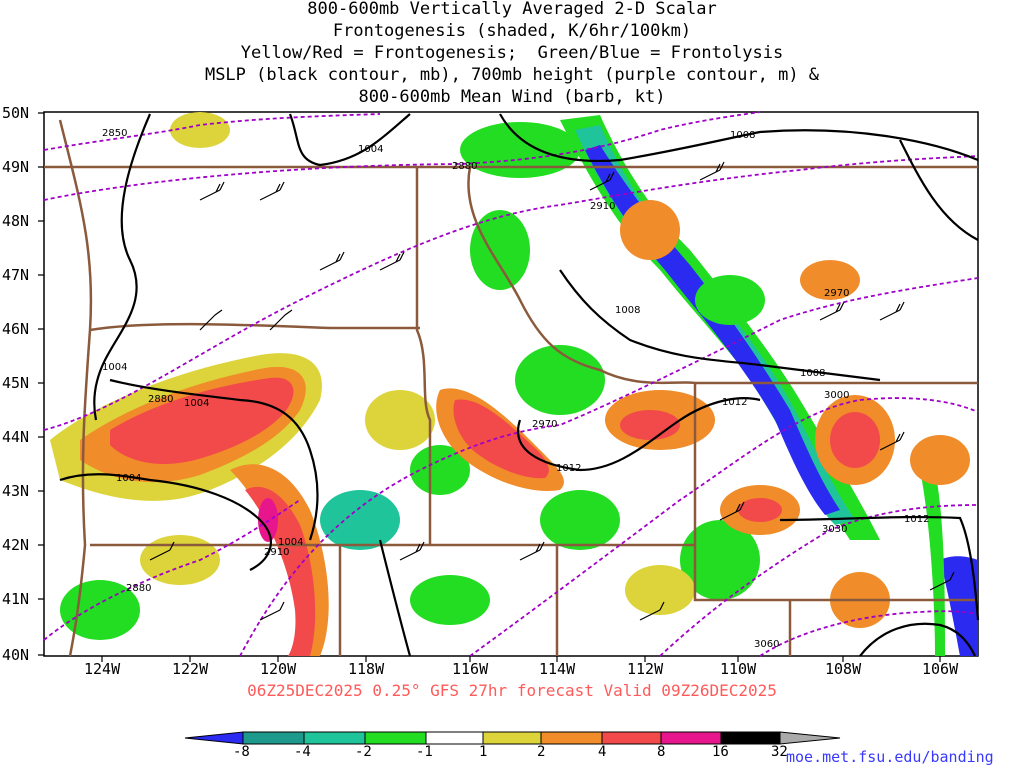 Image resolution: width=1024 pixels, height=768 pixels. I want to click on colorbar, so click(512, 738).